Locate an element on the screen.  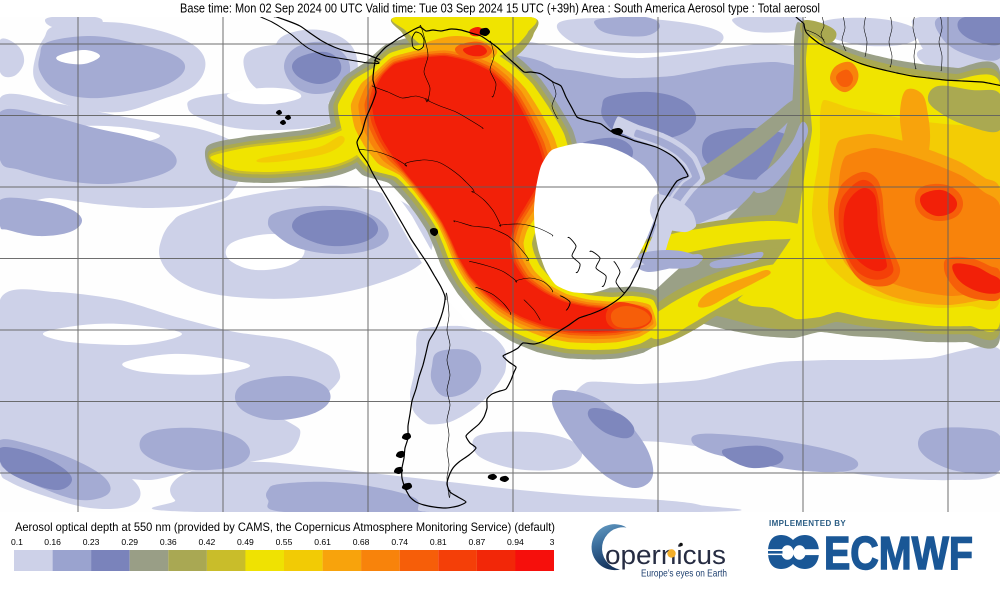
svg-text: 0.1 is located at coordinates (17, 542).